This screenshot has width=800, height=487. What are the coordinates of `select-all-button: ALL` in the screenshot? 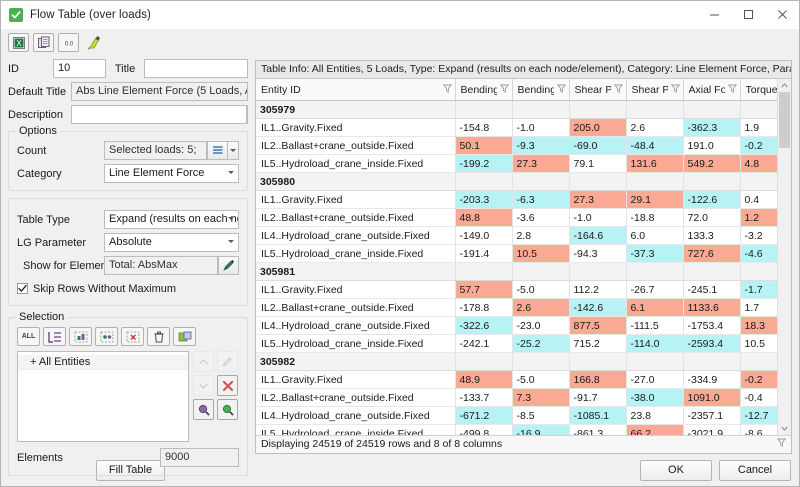 It's located at (28, 336).